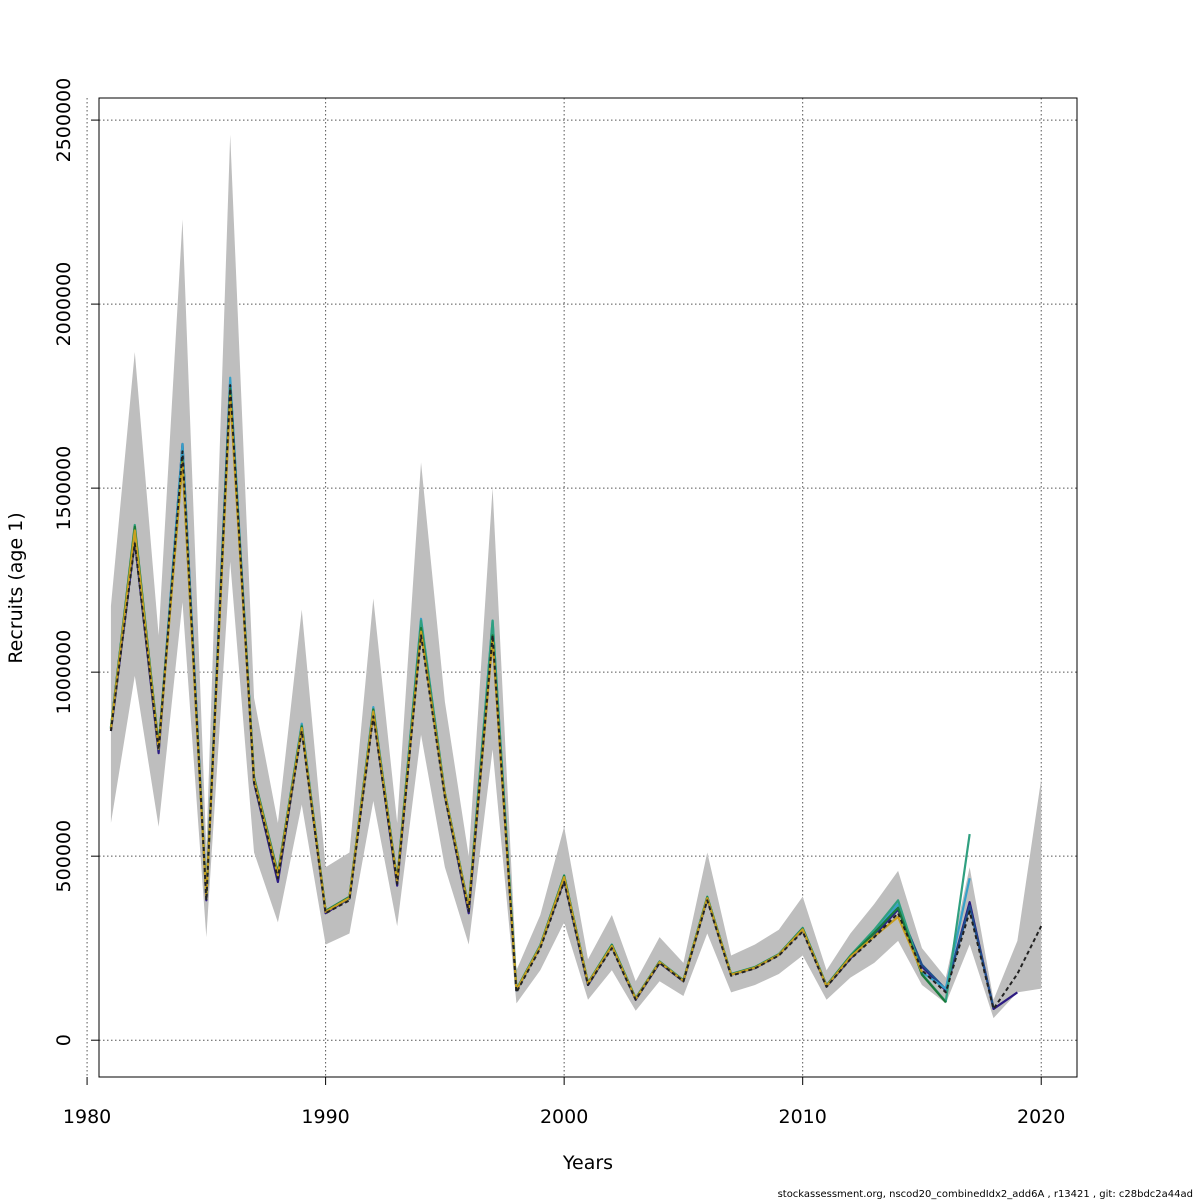 This screenshot has width=1200, height=1200. Describe the element at coordinates (564, 1102) in the screenshot. I see `x-axis: 1980 1990 2000 2010 2020` at that location.